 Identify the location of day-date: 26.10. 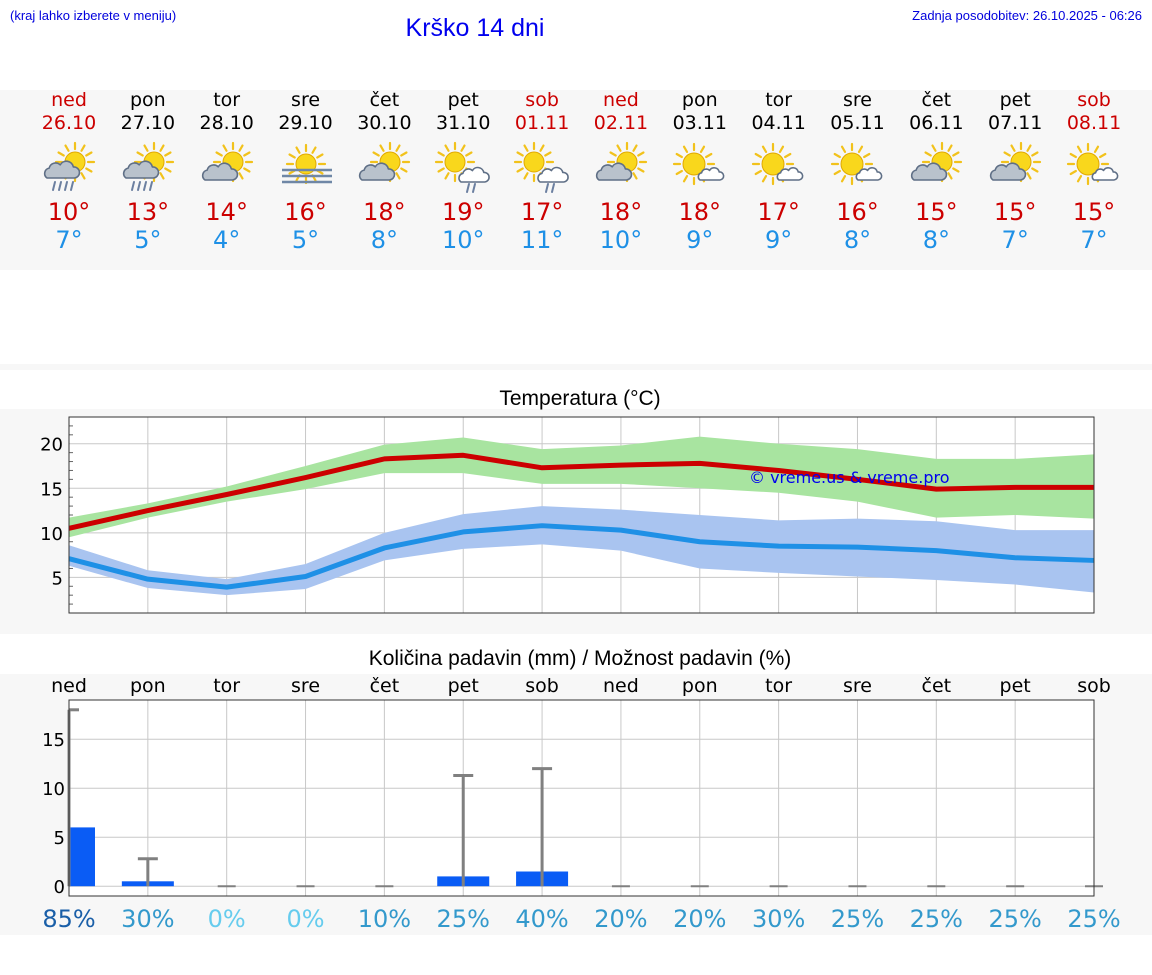
(69, 123).